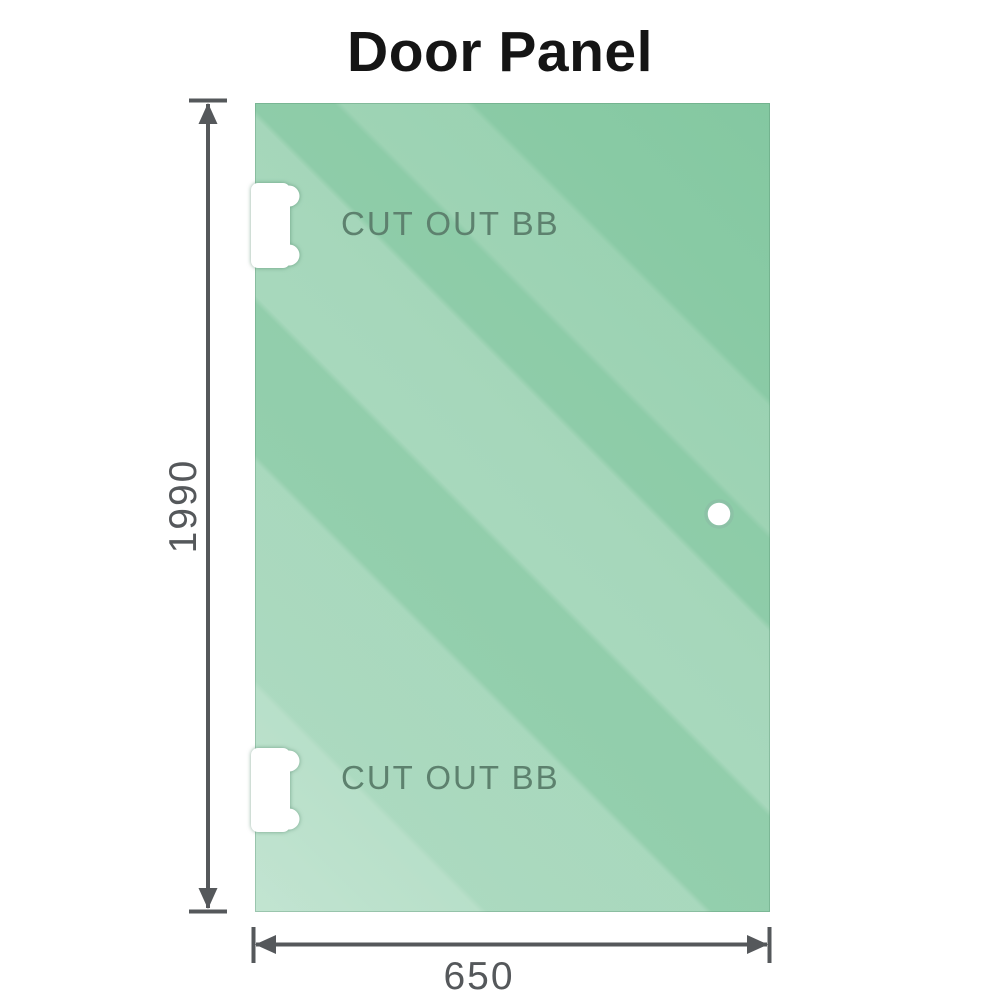 Image resolution: width=1000 pixels, height=1000 pixels. I want to click on handle-hole-icon, so click(719, 514).